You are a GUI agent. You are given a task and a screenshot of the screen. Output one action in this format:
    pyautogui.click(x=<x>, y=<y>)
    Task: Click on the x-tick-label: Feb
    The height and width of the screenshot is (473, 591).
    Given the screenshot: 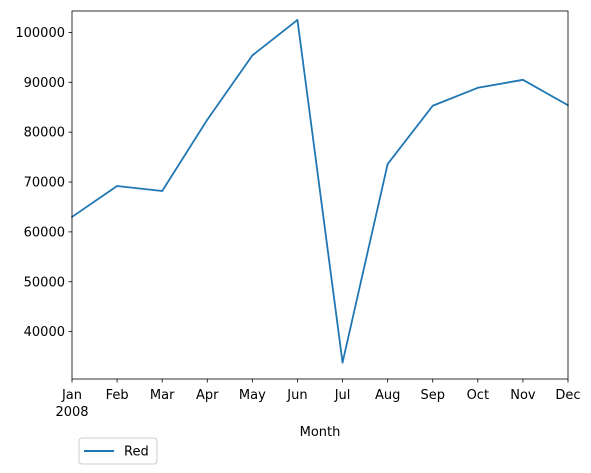 What is the action you would take?
    pyautogui.click(x=117, y=395)
    